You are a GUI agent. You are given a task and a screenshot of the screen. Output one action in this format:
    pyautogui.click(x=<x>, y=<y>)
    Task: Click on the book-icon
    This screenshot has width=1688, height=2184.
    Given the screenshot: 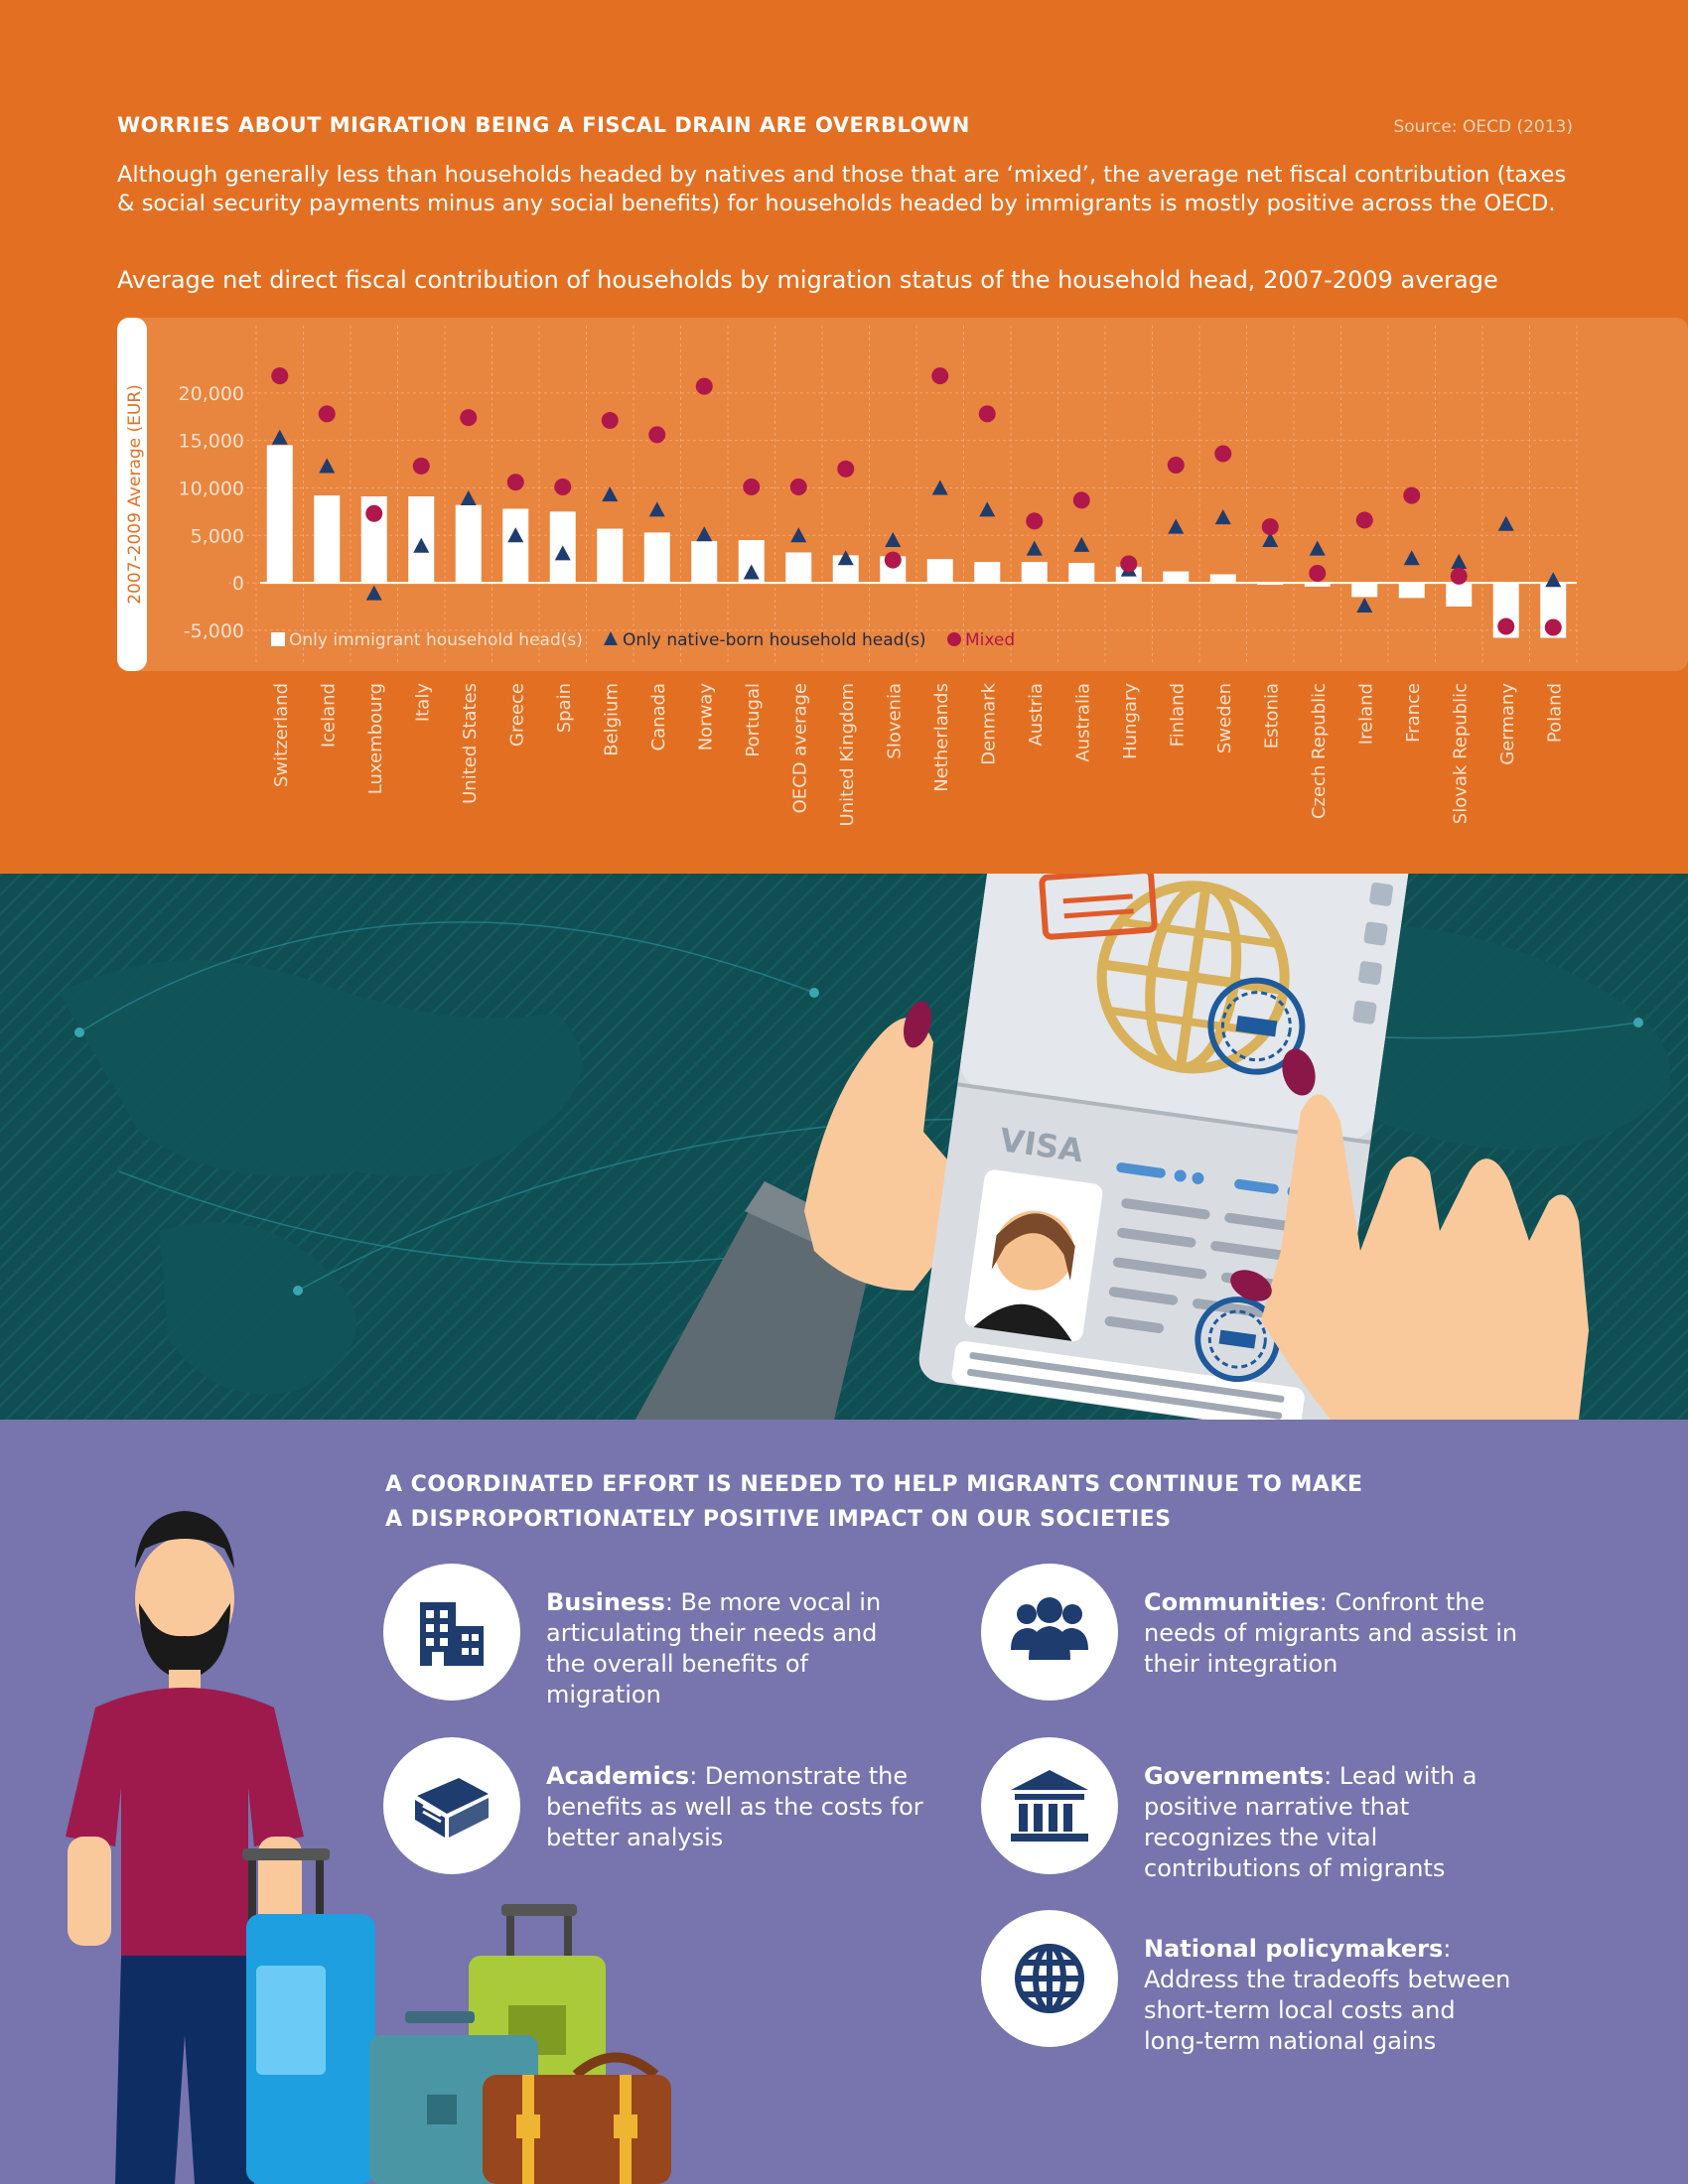 What is the action you would take?
    pyautogui.click(x=451, y=1805)
    